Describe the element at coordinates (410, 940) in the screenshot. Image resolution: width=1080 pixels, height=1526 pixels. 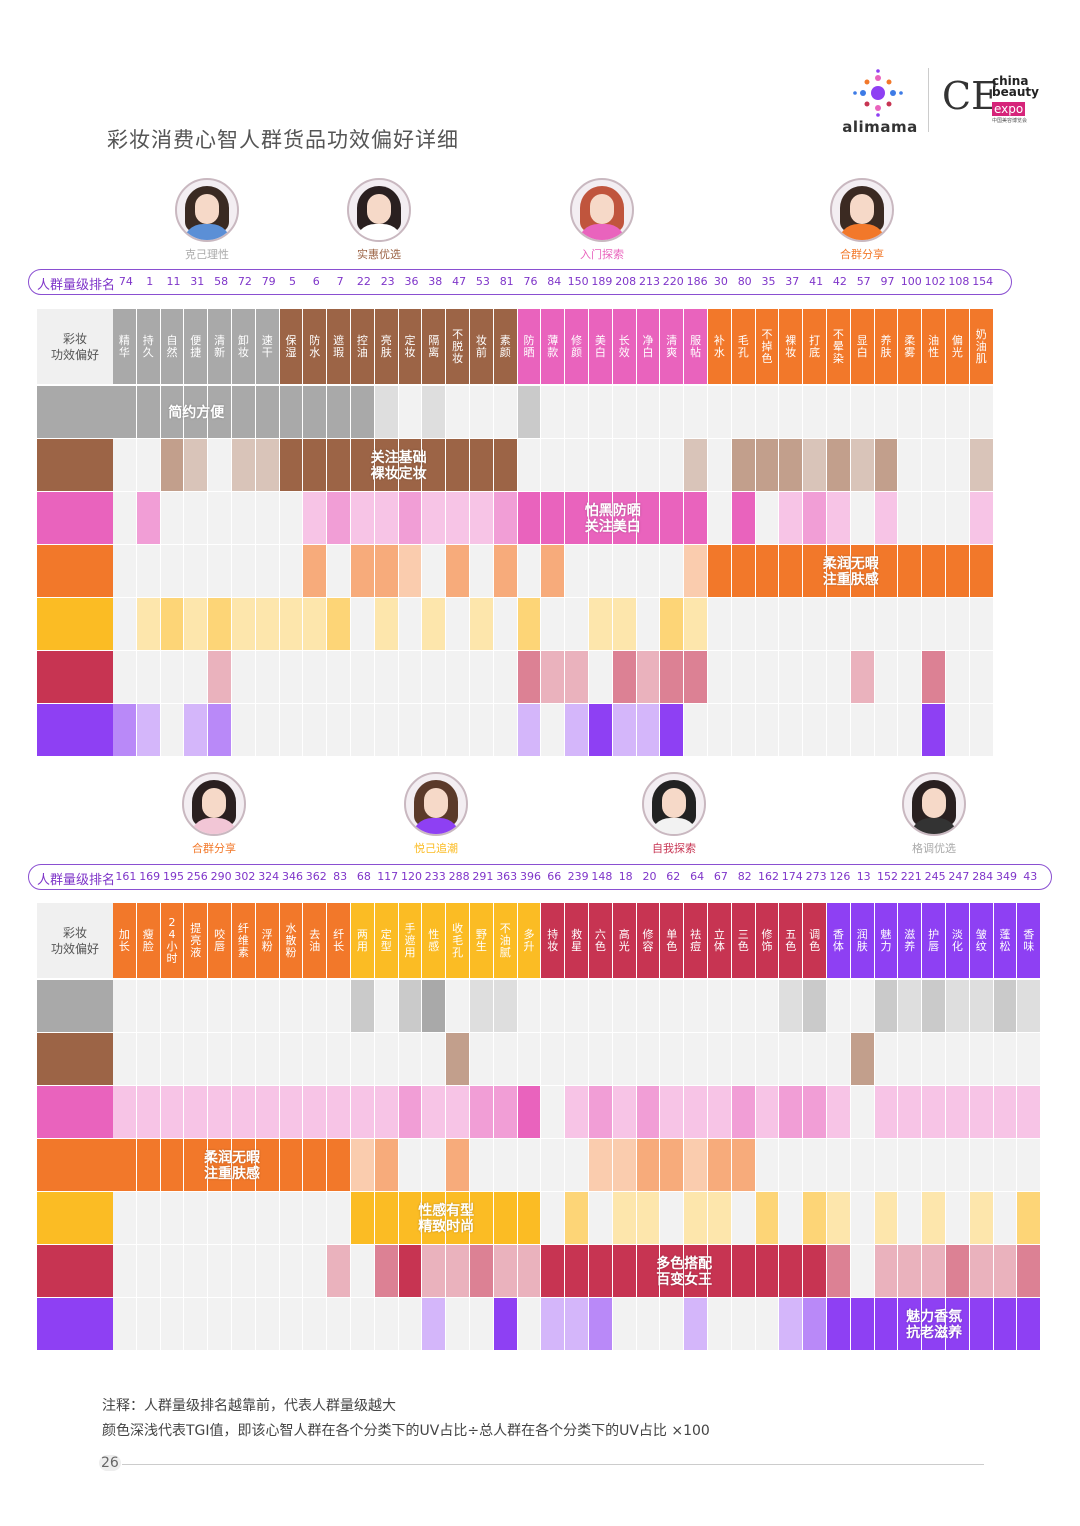
I see `category-header-text: 手遮用` at that location.